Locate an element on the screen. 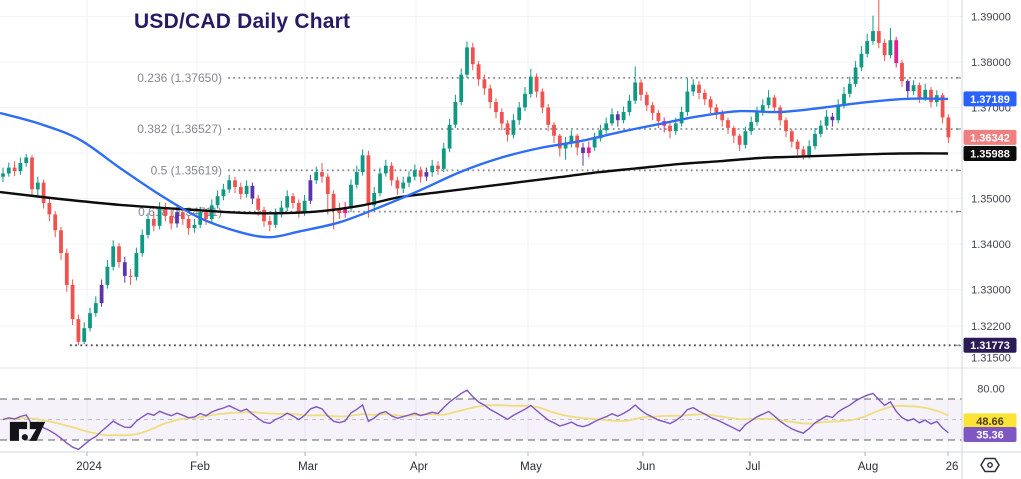 The image size is (1021, 479). last-price-badge-text: 1.36342 is located at coordinates (990, 138).